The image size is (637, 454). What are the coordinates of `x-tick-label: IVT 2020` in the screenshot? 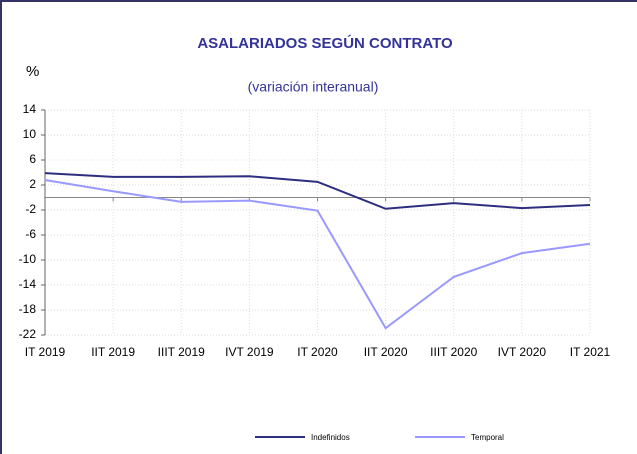 It's located at (522, 352).